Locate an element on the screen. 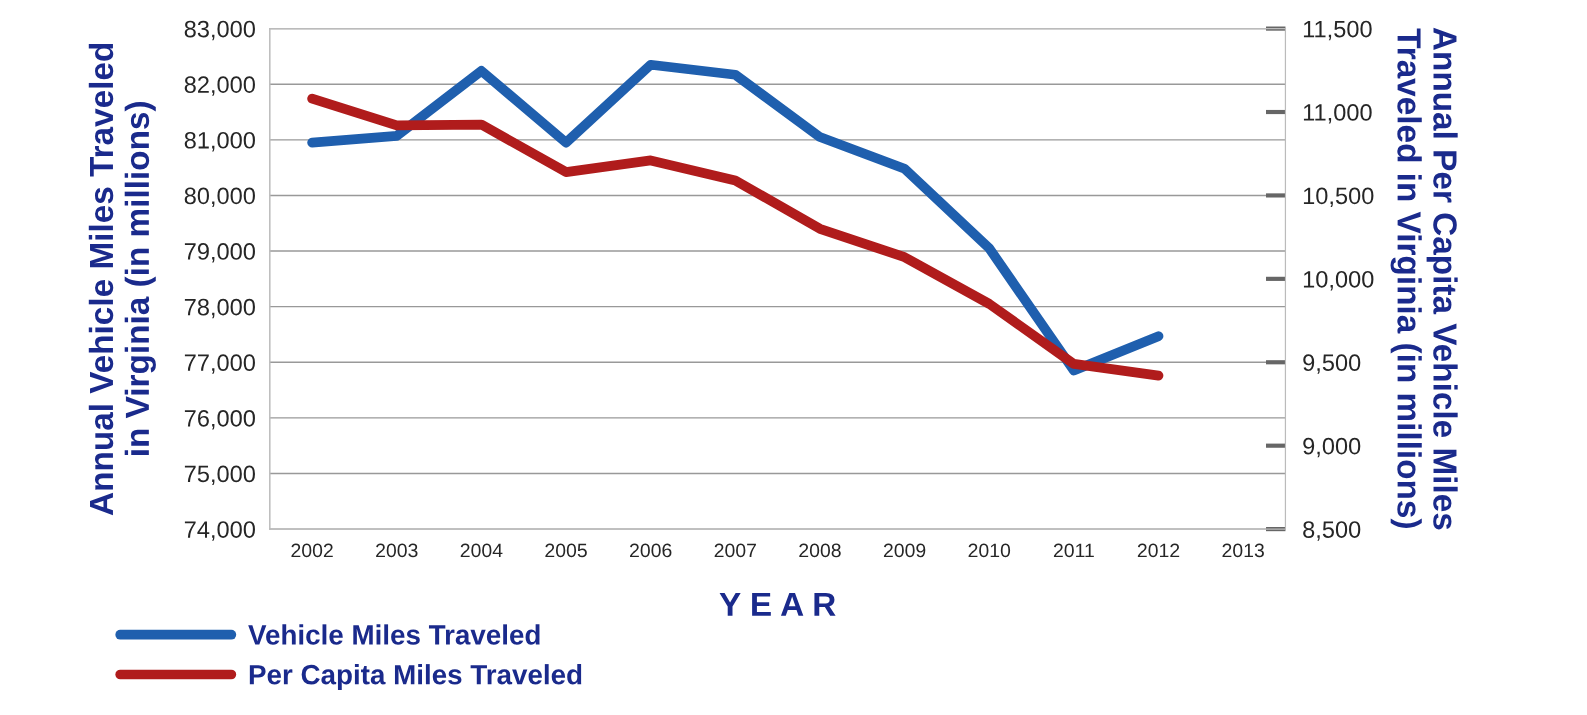 Image resolution: width=1587 pixels, height=715 pixels. y2-axis-title: Annual Per Capita Vehicle Miles Traveled in Virginia (in millions) is located at coordinates (1424, 278).